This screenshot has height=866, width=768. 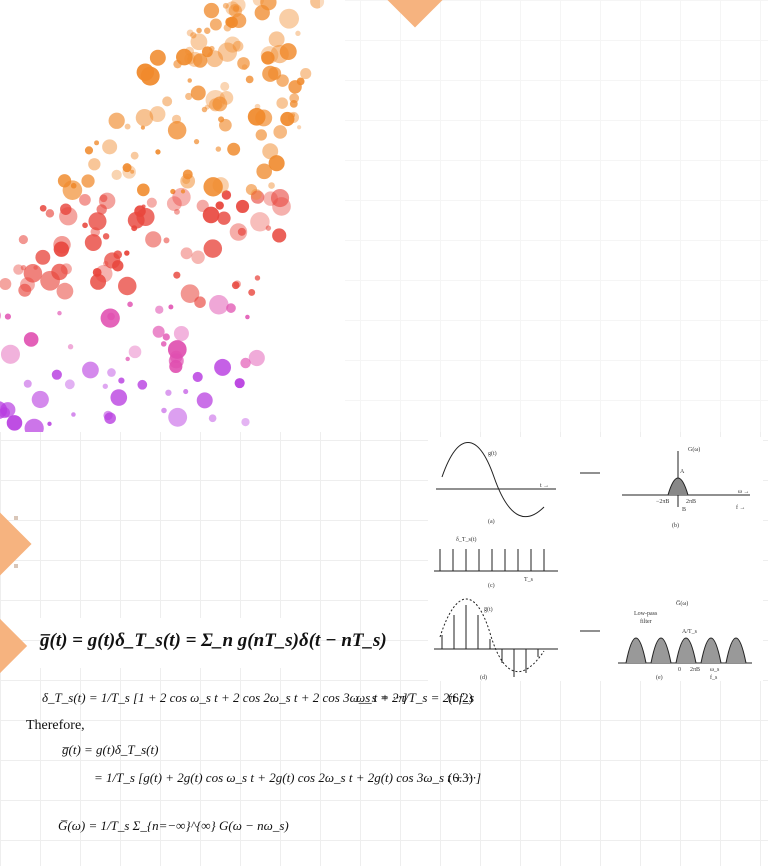 I want to click on sampled-spectrum-label: G̅(ω), so click(x=682, y=603).